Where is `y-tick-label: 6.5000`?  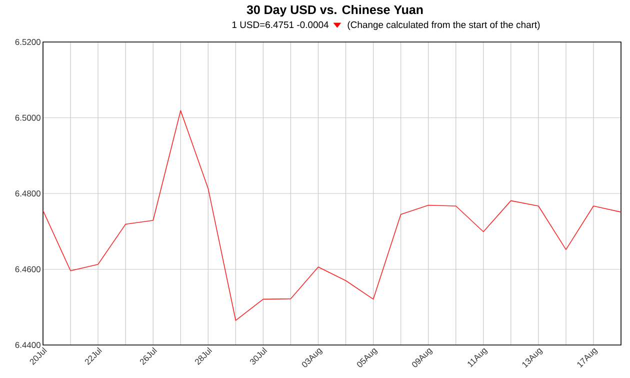
y-tick-label: 6.5000 is located at coordinates (27, 117).